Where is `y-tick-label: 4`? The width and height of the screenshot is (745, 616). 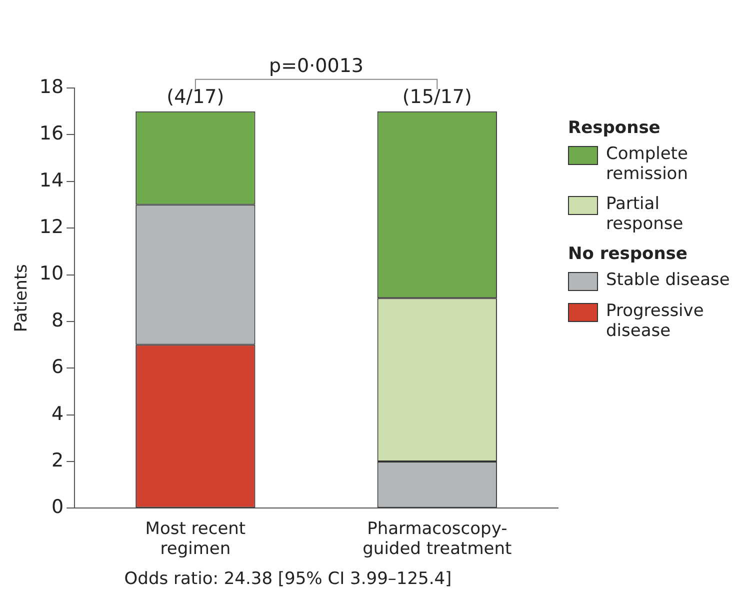
y-tick-label: 4 is located at coordinates (57, 413).